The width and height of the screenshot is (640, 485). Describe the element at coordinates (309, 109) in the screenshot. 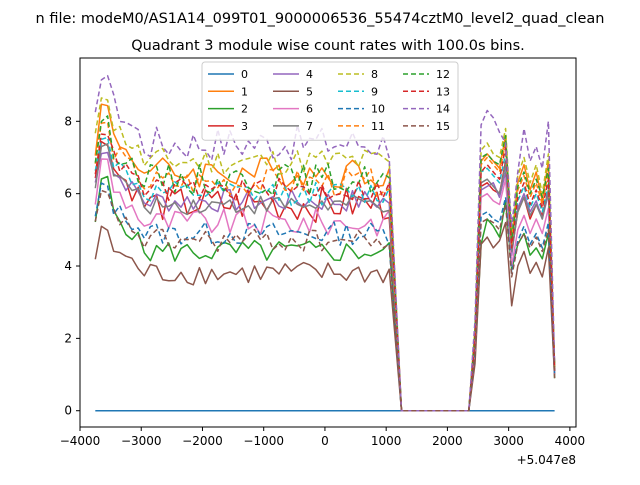

I see `legend-label-6: 6` at that location.